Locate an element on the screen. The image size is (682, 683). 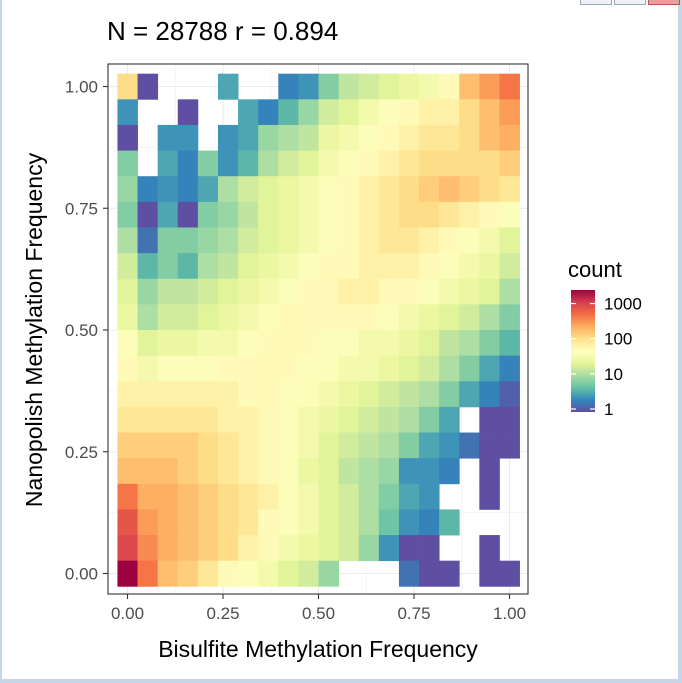
legend-label: 1 is located at coordinates (608, 409).